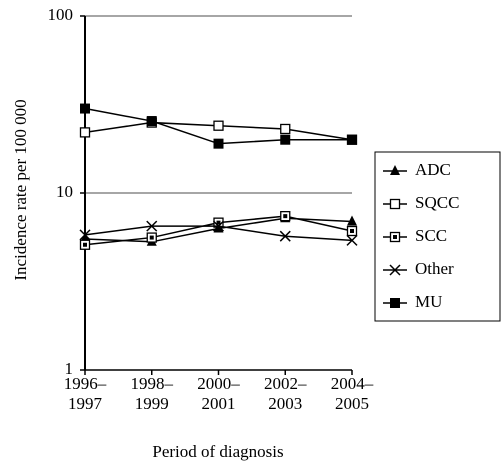 The width and height of the screenshot is (502, 468). What do you see at coordinates (433, 169) in the screenshot?
I see `legend-label: ADC` at bounding box center [433, 169].